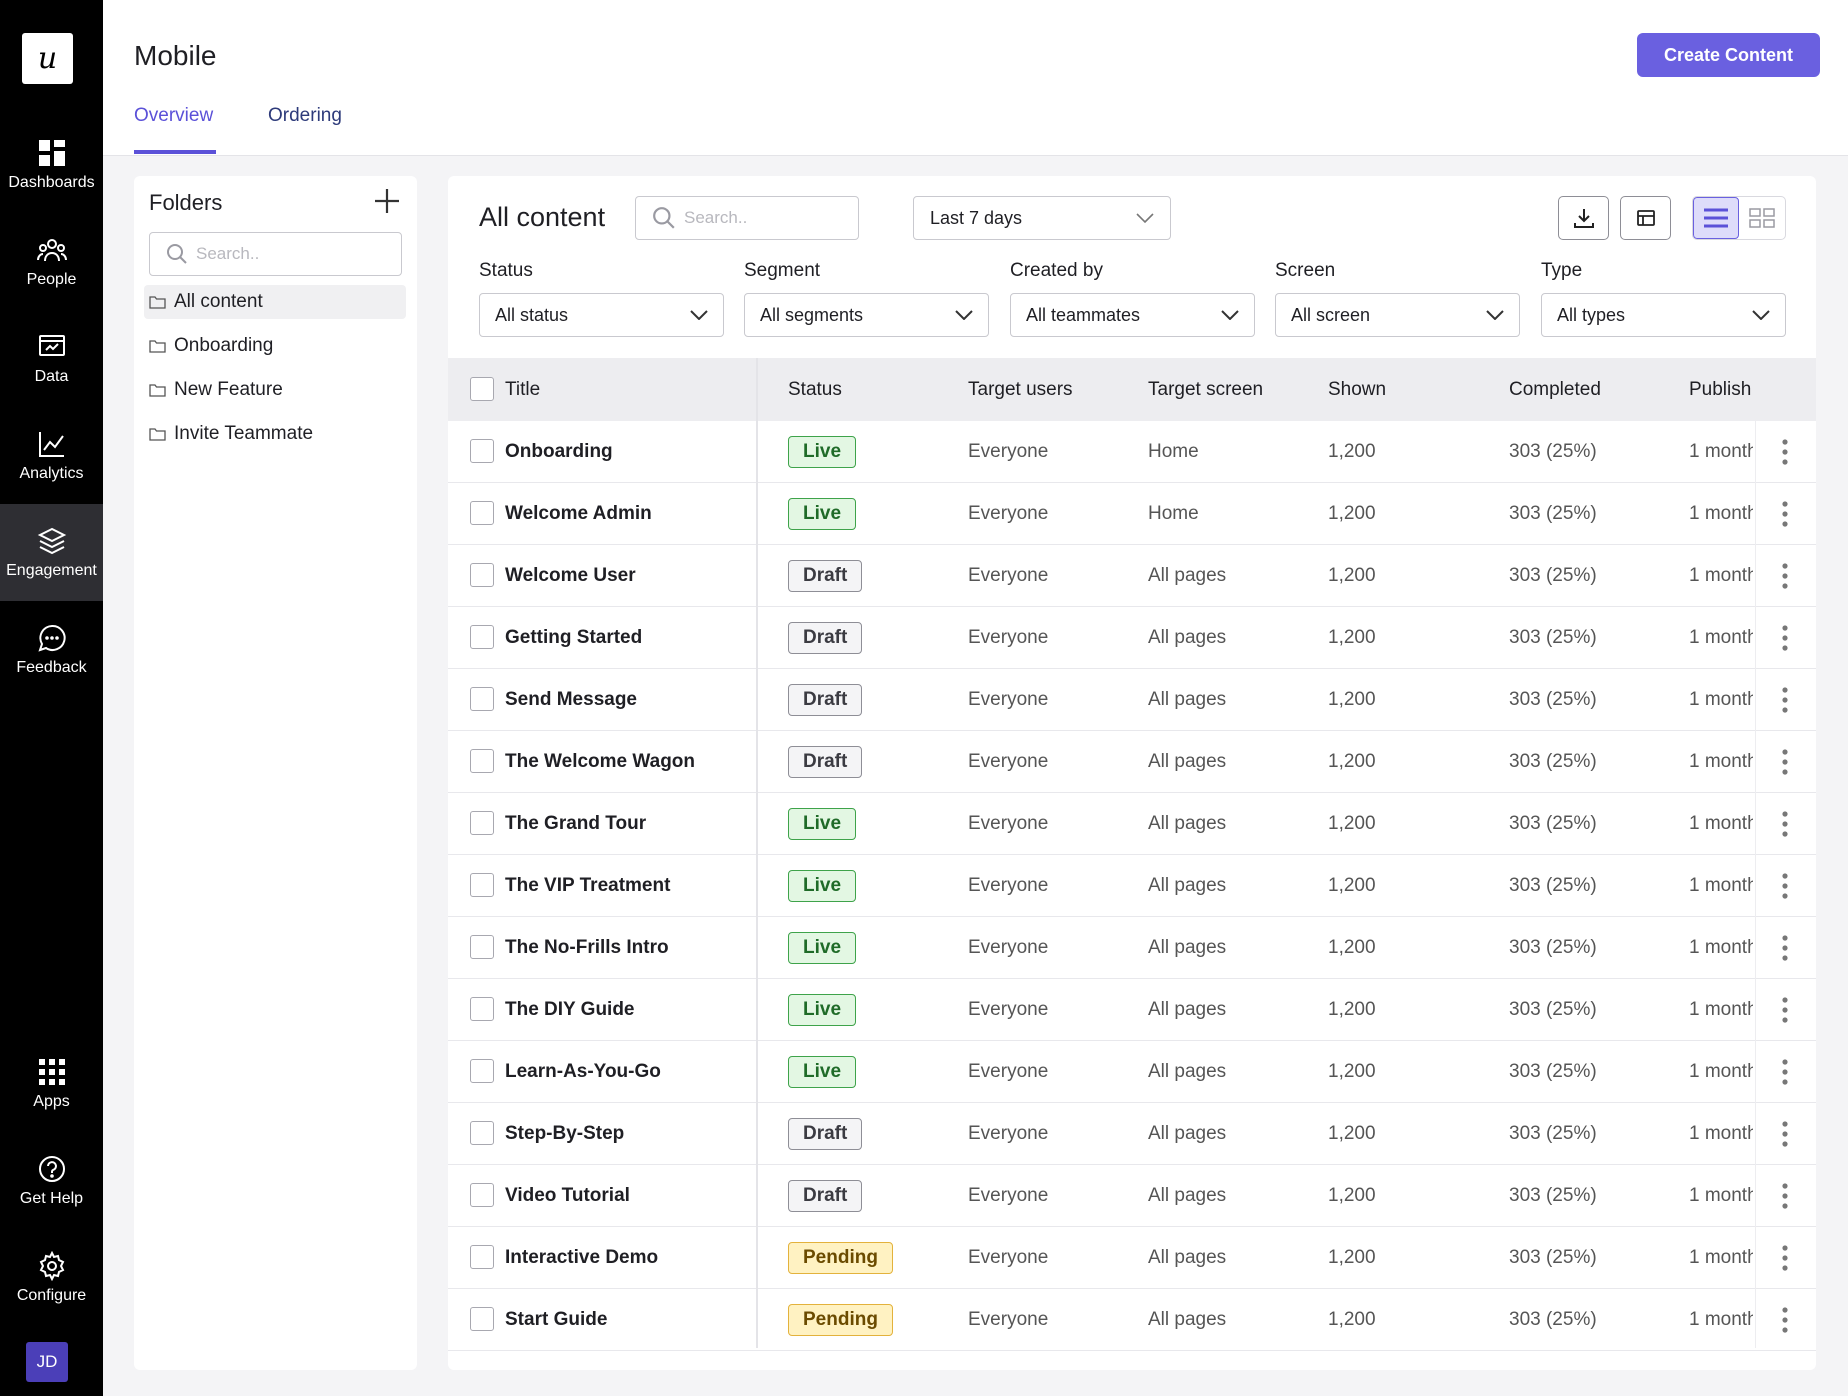 This screenshot has height=1396, width=1848. What do you see at coordinates (291, 254) in the screenshot?
I see `folder-search-input` at bounding box center [291, 254].